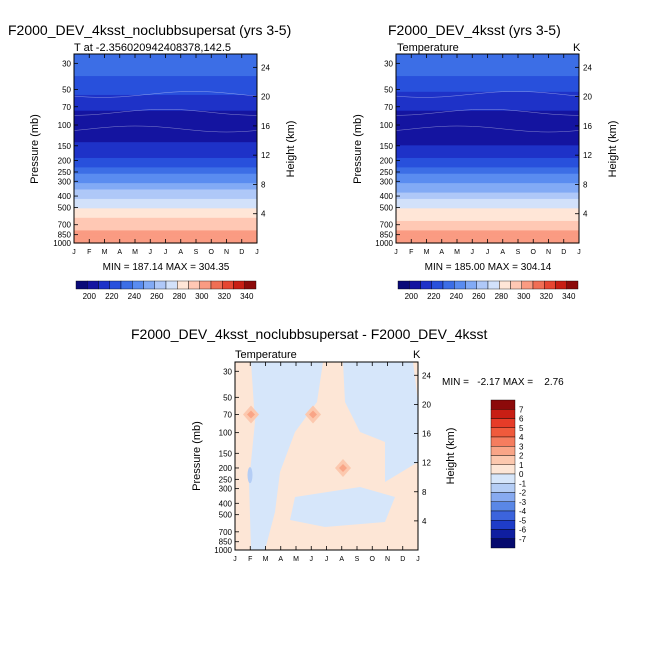 Image resolution: width=654 pixels, height=655 pixels. I want to click on colorbar-label: 6, so click(521, 419).